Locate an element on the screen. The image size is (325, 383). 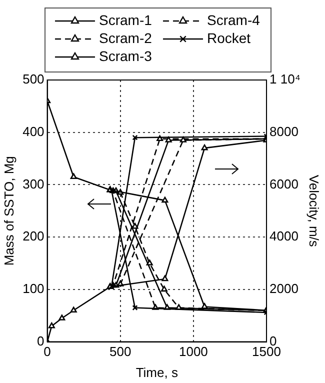
y2-tick-label: 0 is located at coordinates (273, 340).